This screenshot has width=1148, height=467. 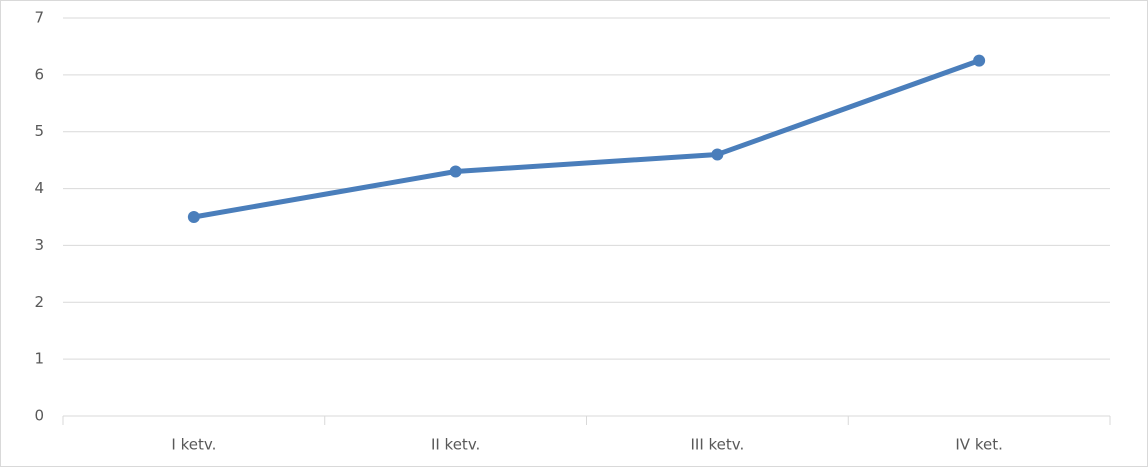 What do you see at coordinates (39, 74) in the screenshot?
I see `y-tick-label: 6` at bounding box center [39, 74].